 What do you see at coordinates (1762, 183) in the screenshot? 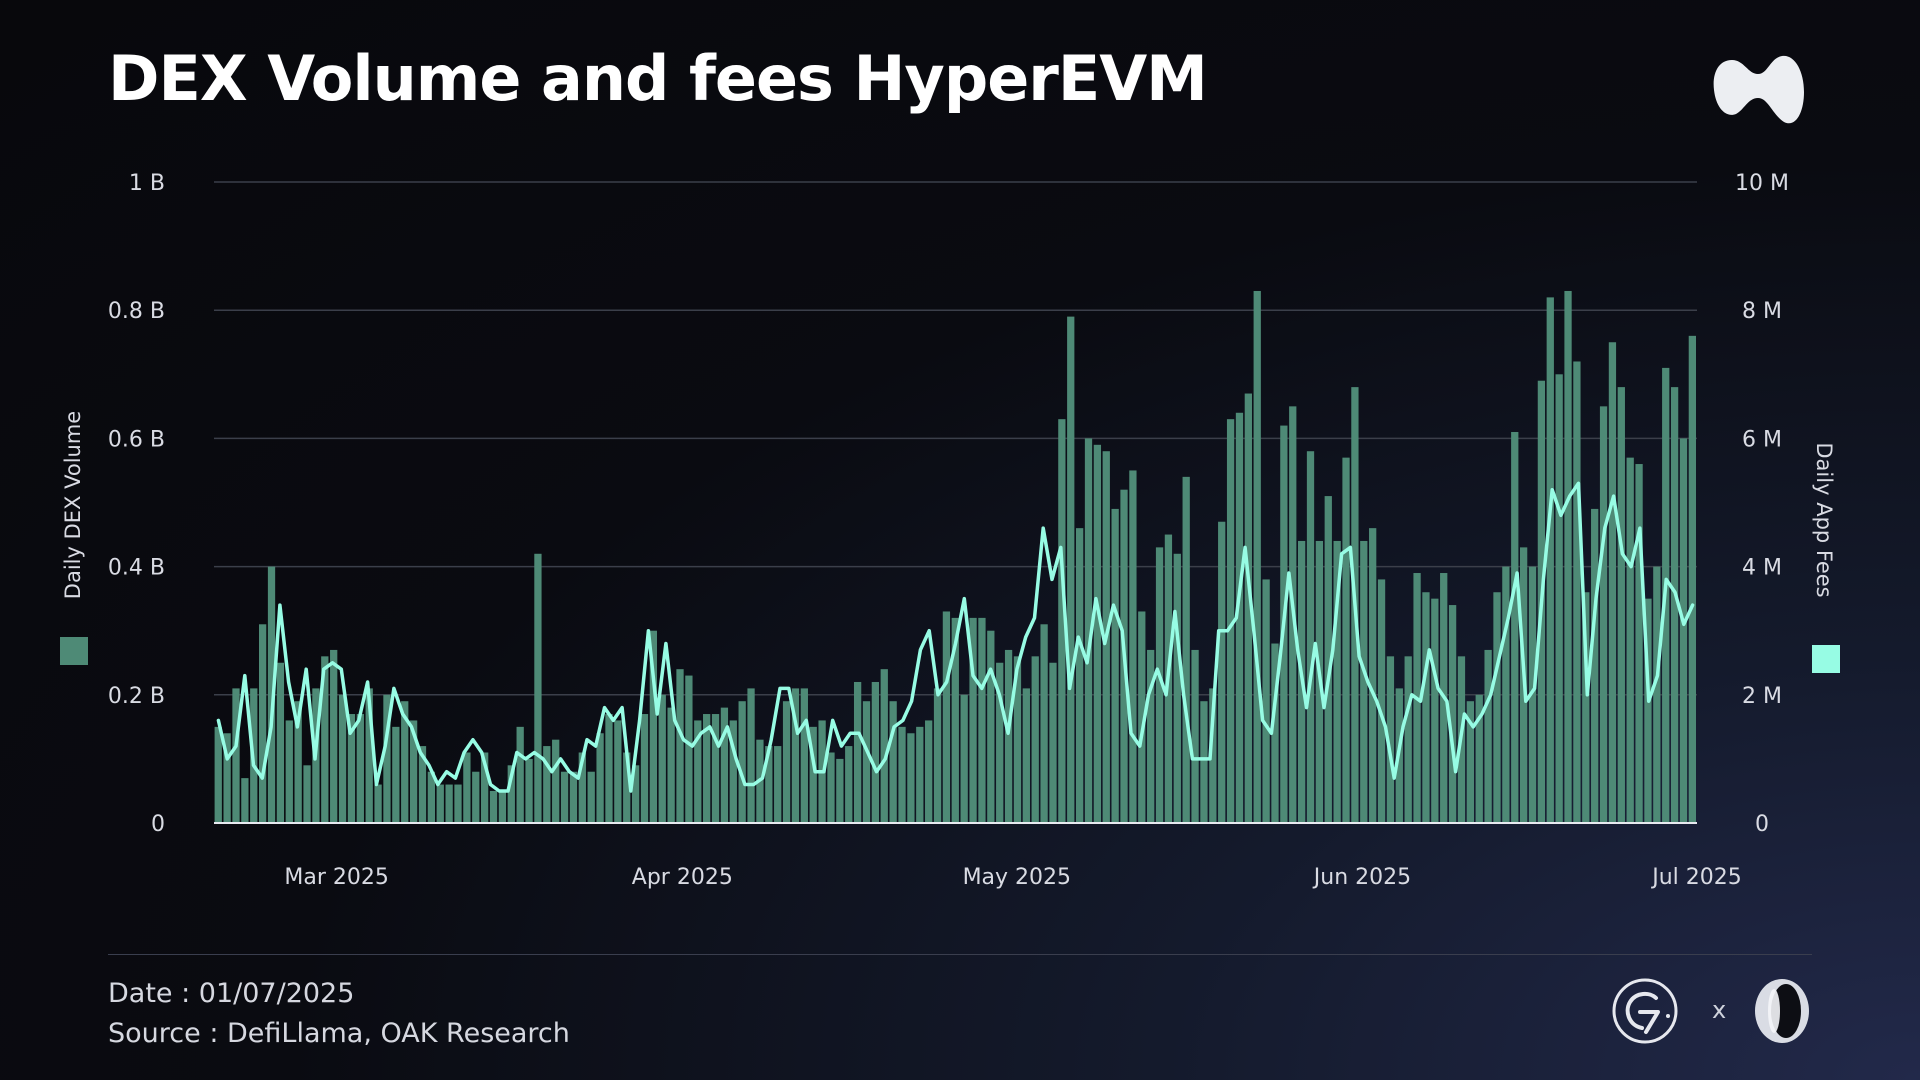
I see `right-tick-label: 10 M` at bounding box center [1762, 183].